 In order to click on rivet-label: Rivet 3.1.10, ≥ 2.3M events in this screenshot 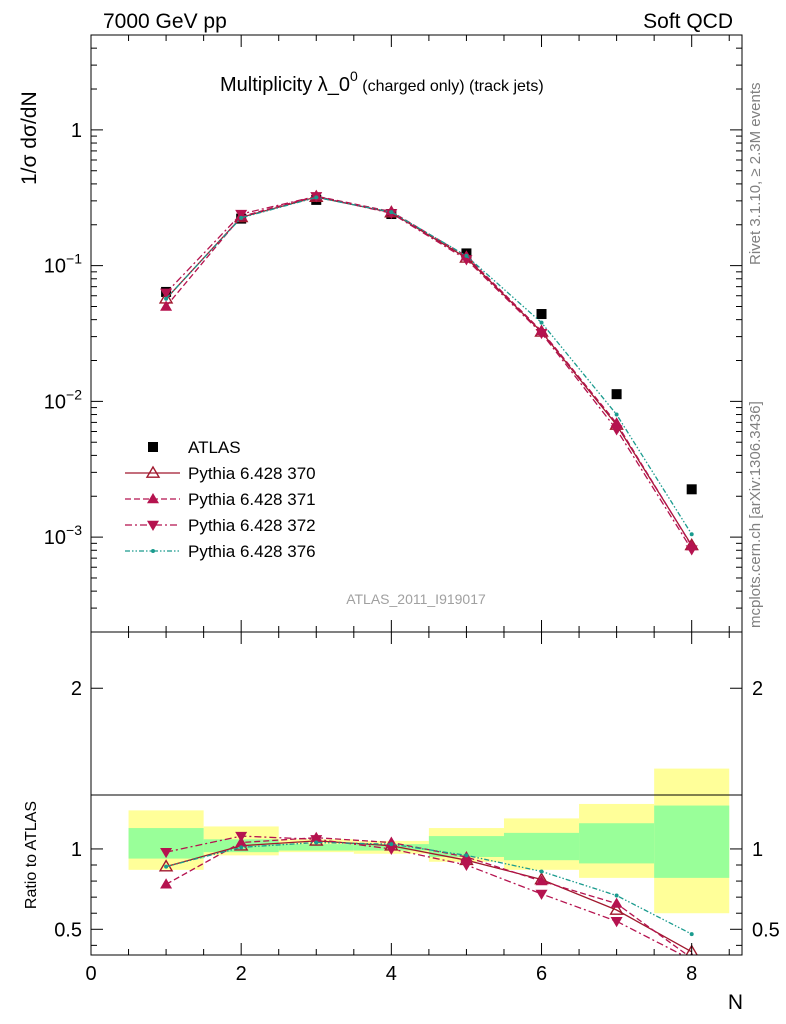, I will do `click(755, 174)`.